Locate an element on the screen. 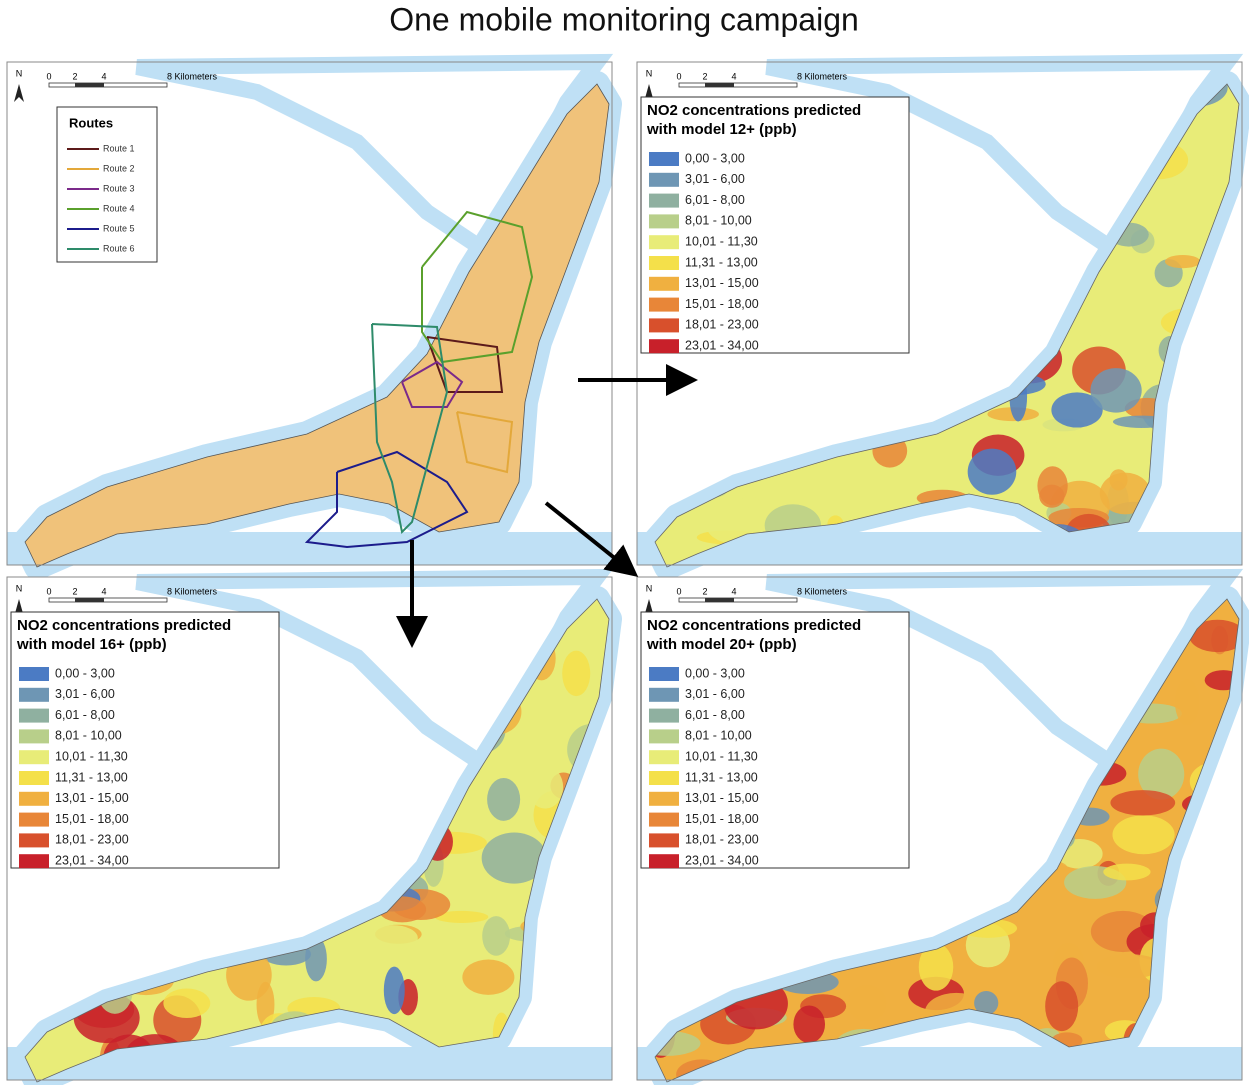  legend-title: Routes is located at coordinates (91, 122).